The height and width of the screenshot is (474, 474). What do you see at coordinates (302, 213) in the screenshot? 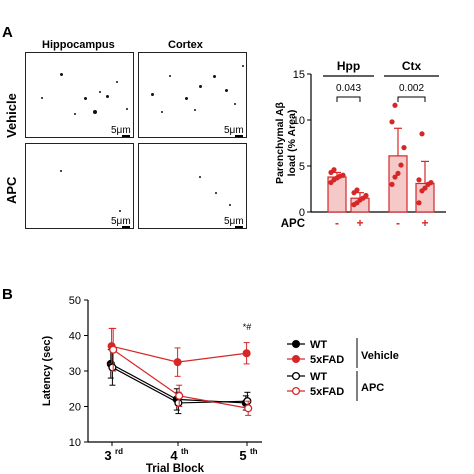
I see `y-tick-label: 0` at bounding box center [302, 213].